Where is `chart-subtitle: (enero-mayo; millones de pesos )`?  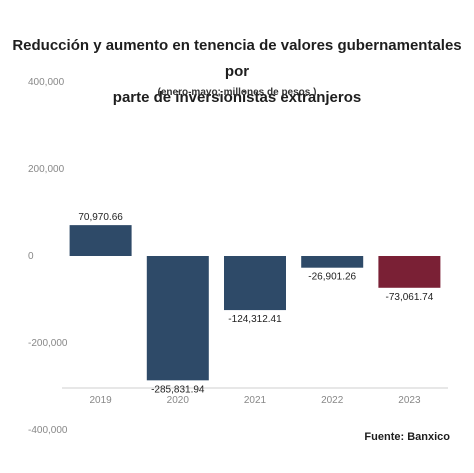 chart-subtitle: (enero-mayo; millones de pesos ) is located at coordinates (237, 92).